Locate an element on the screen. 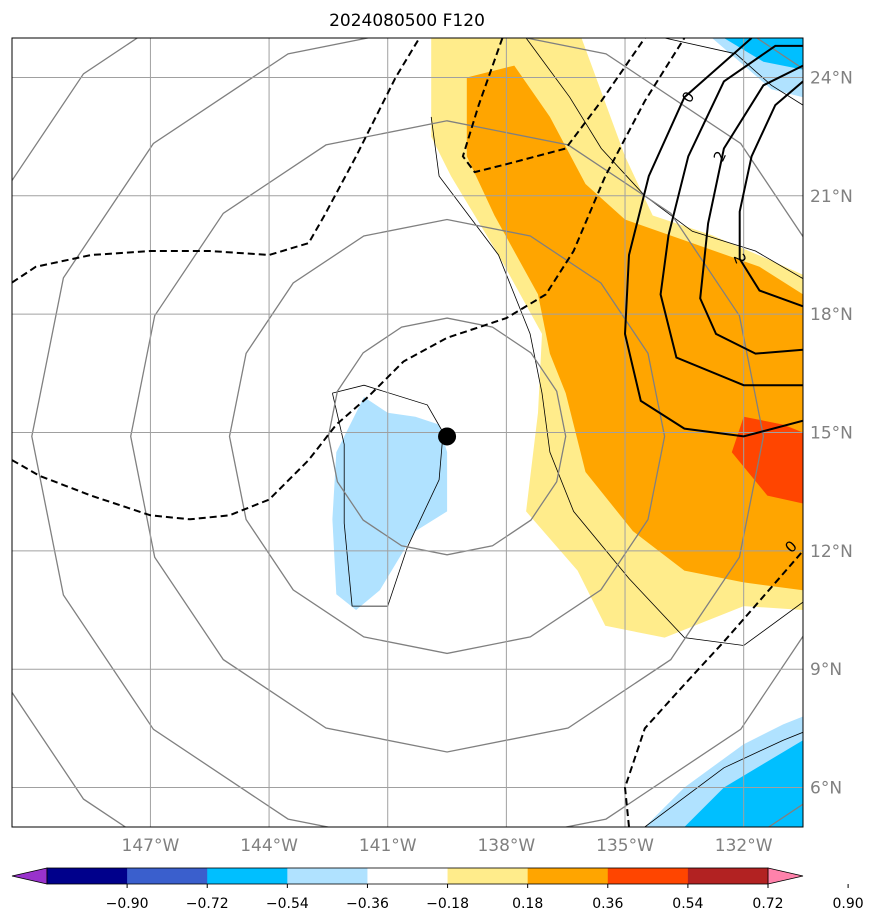 The height and width of the screenshot is (924, 873). lon-tick-label: 147°W is located at coordinates (151, 846).